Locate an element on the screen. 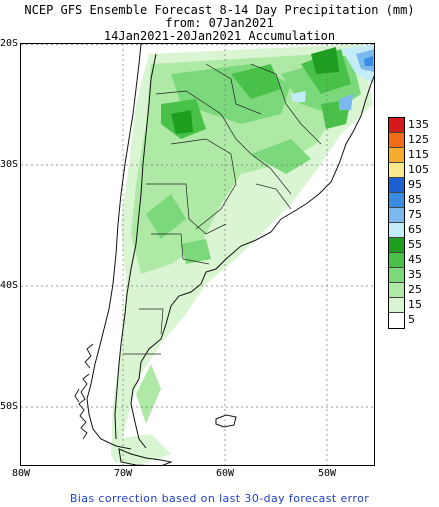  legend-value-label: 125 is located at coordinates (418, 139).